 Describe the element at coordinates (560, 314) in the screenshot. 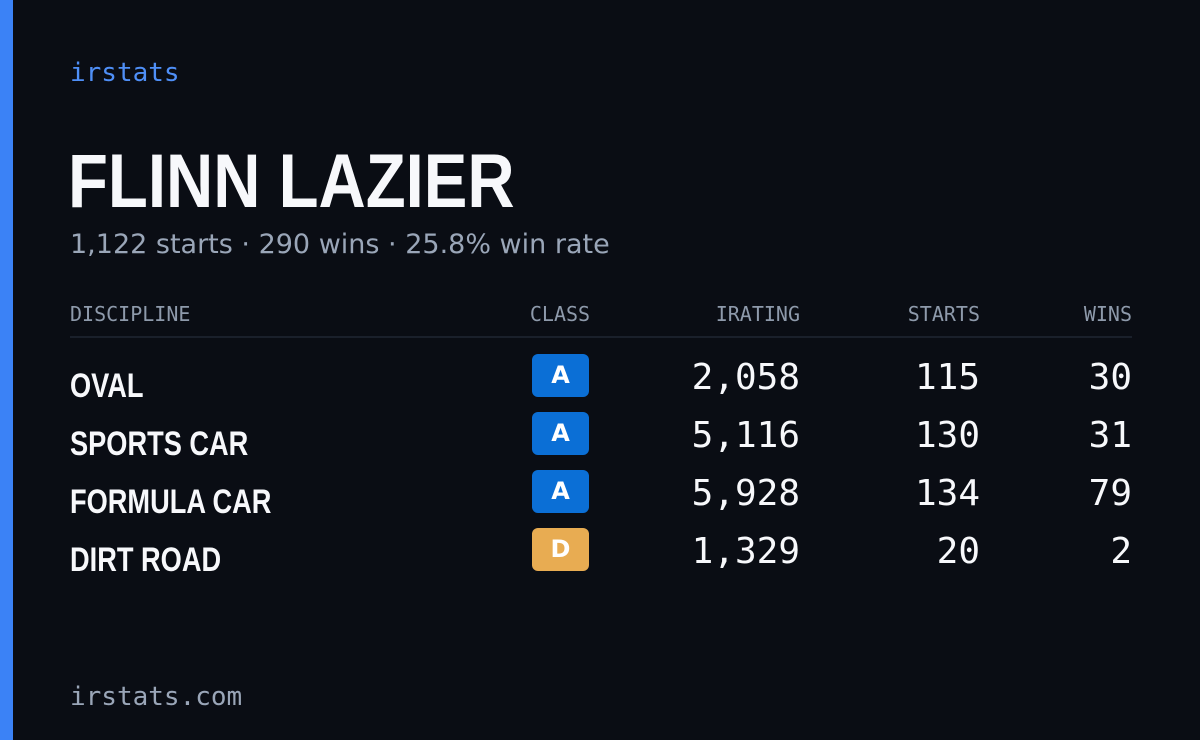

I see `header-class: CLASS` at that location.